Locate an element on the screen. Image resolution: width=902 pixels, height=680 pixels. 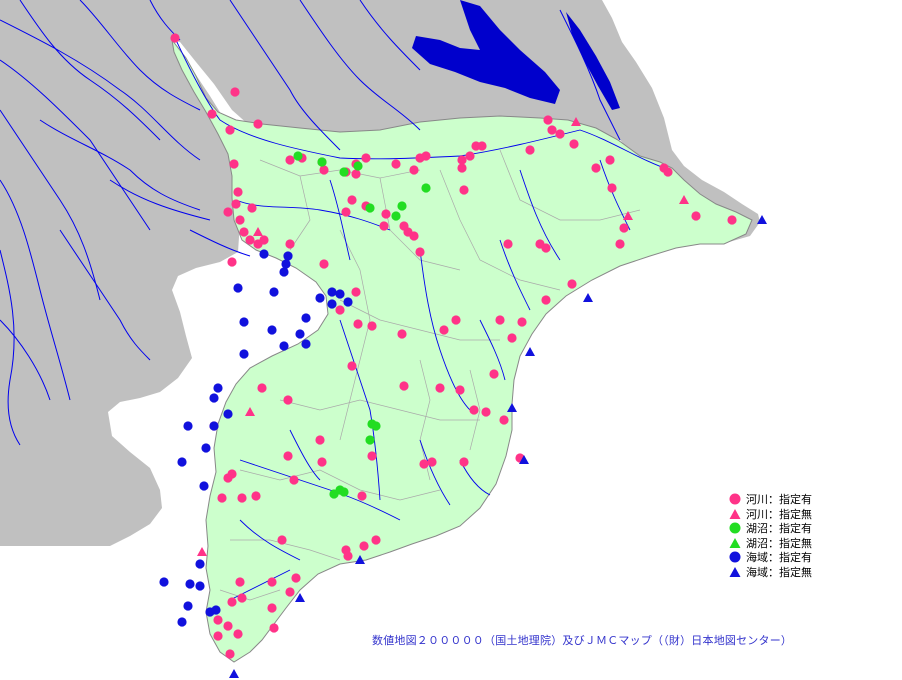
legend-circle-icon is located at coordinates (735, 557).